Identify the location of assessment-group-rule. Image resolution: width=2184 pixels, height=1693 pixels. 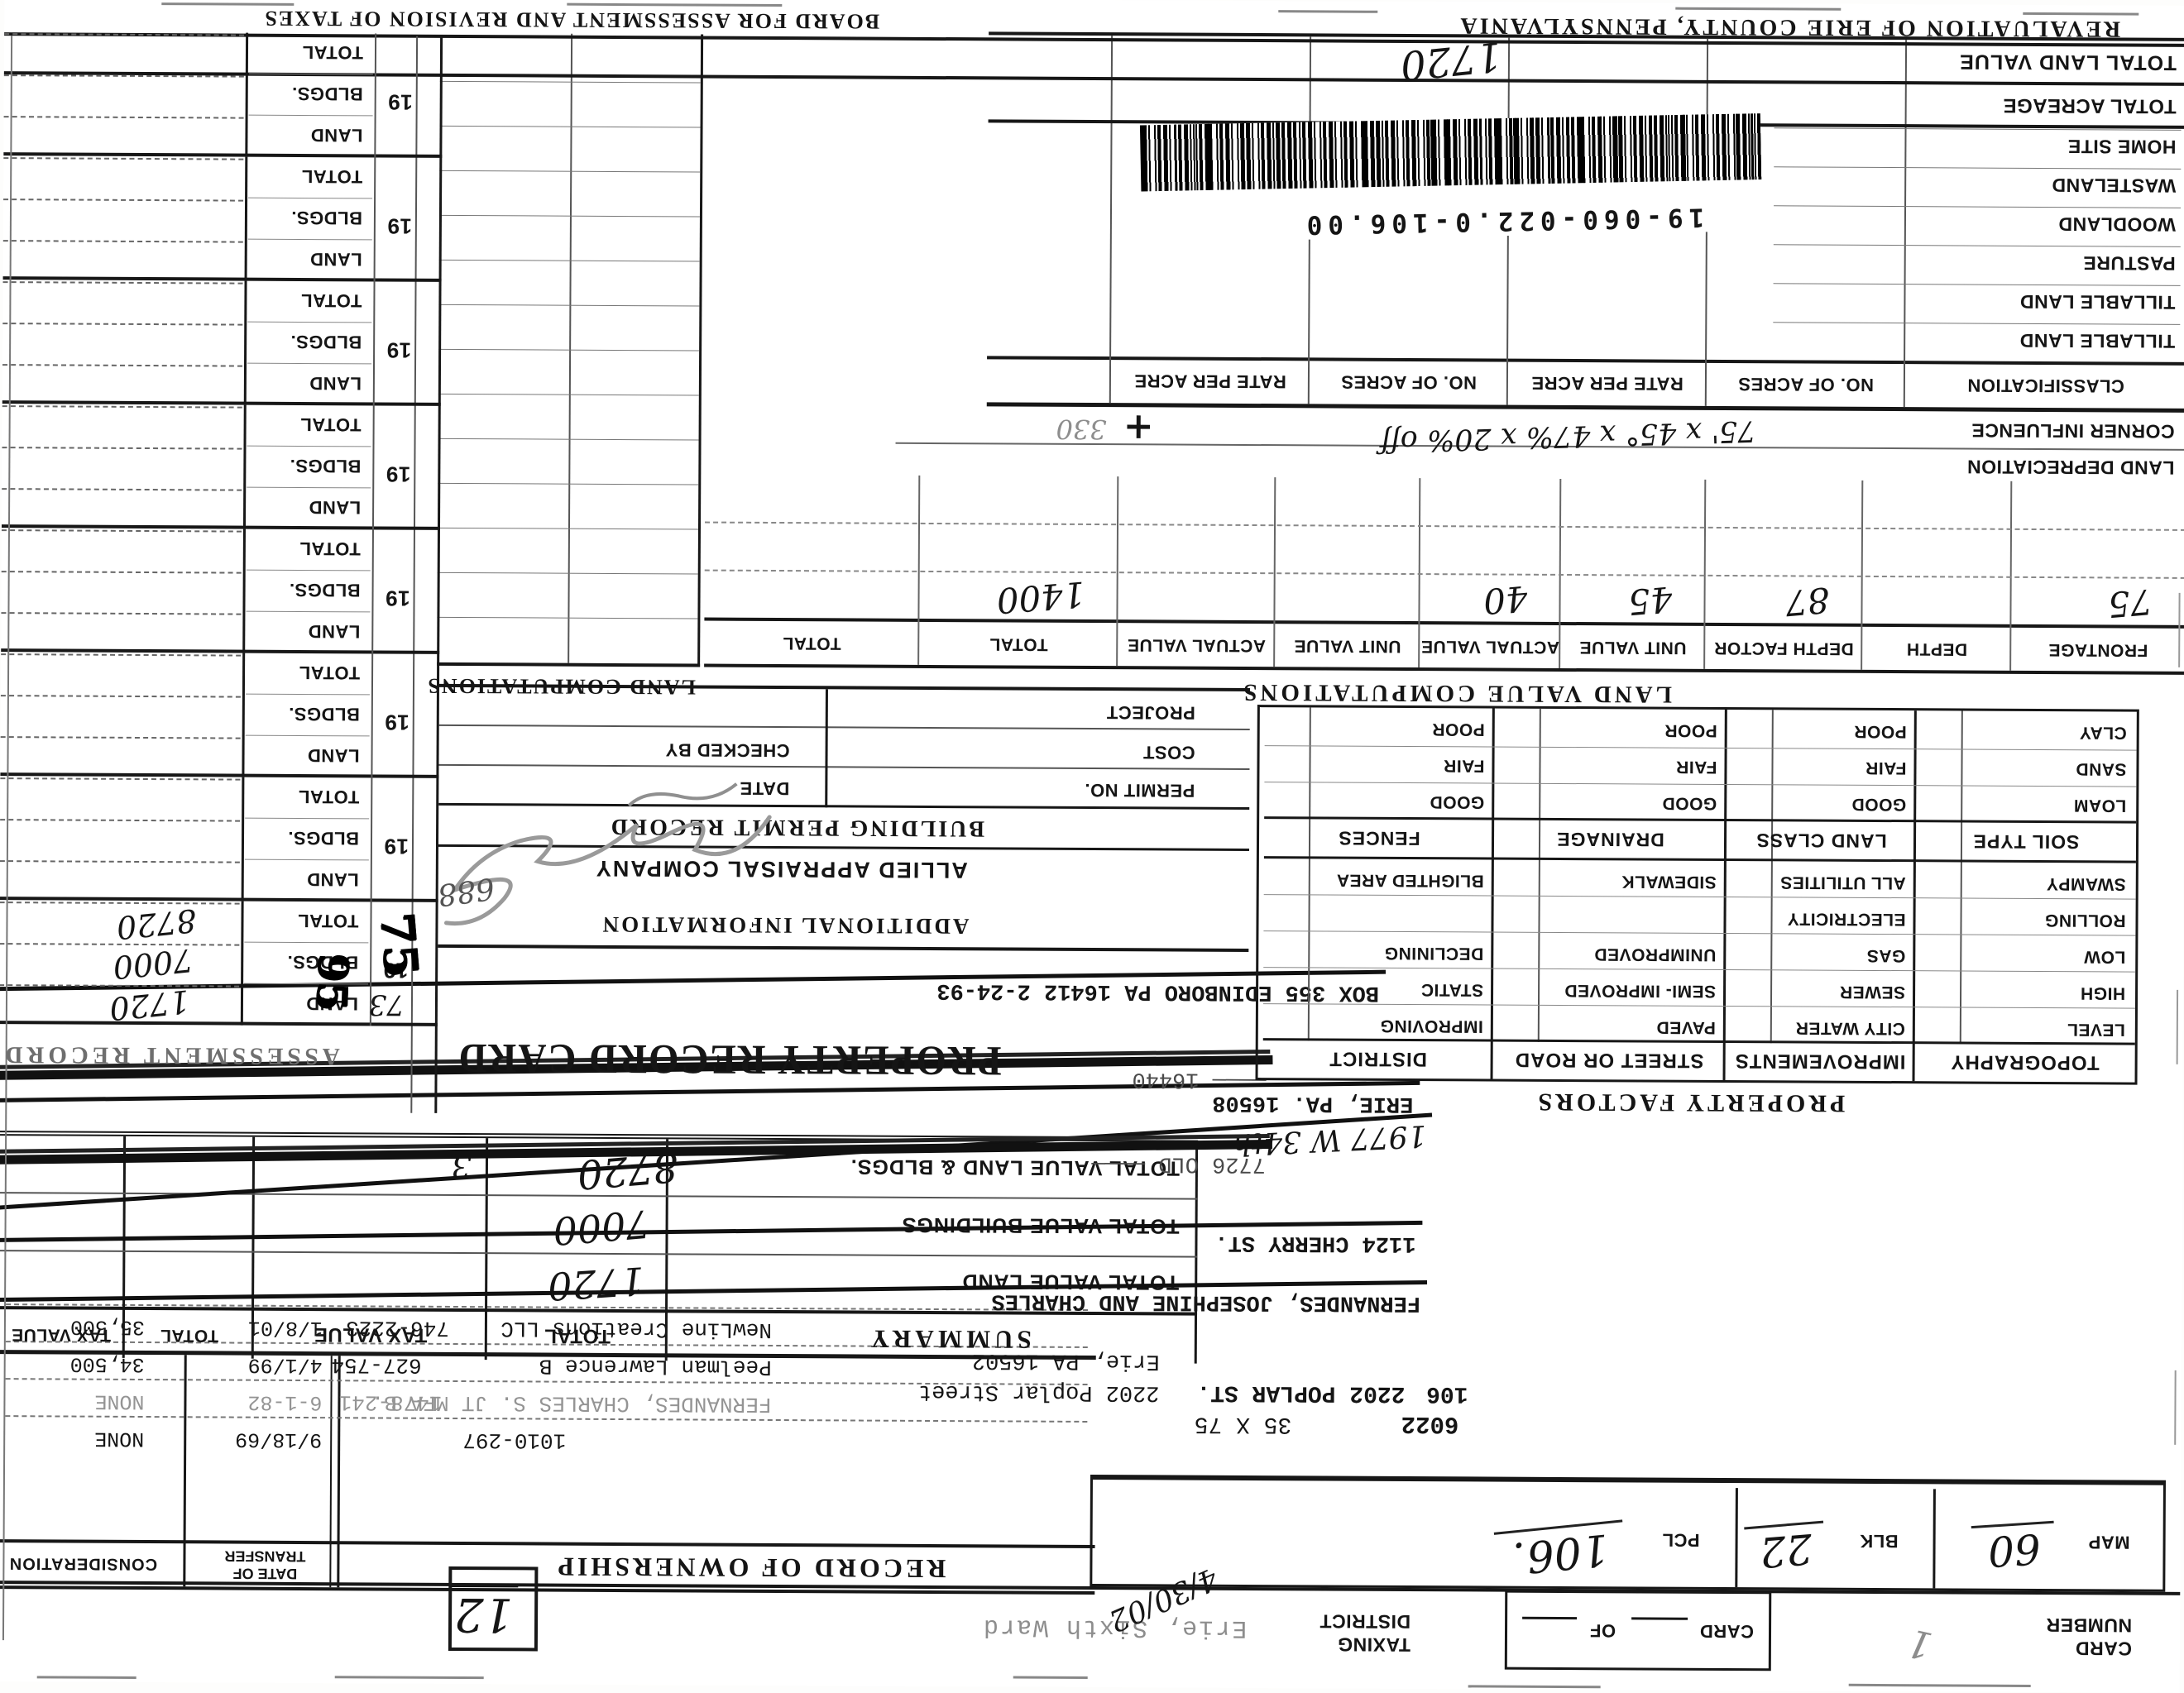
(219, 1023).